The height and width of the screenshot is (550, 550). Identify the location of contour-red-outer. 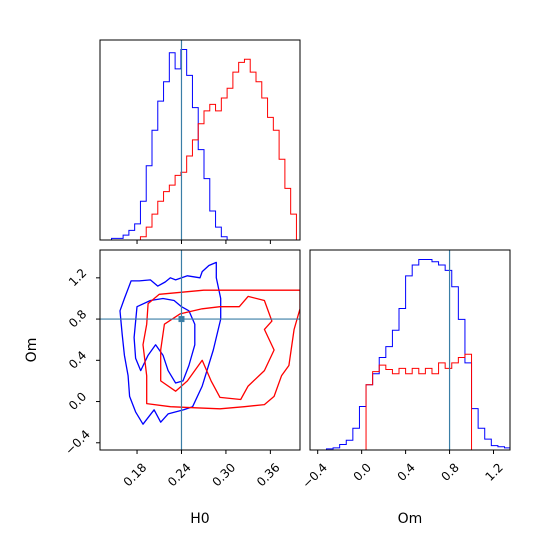
(221, 349).